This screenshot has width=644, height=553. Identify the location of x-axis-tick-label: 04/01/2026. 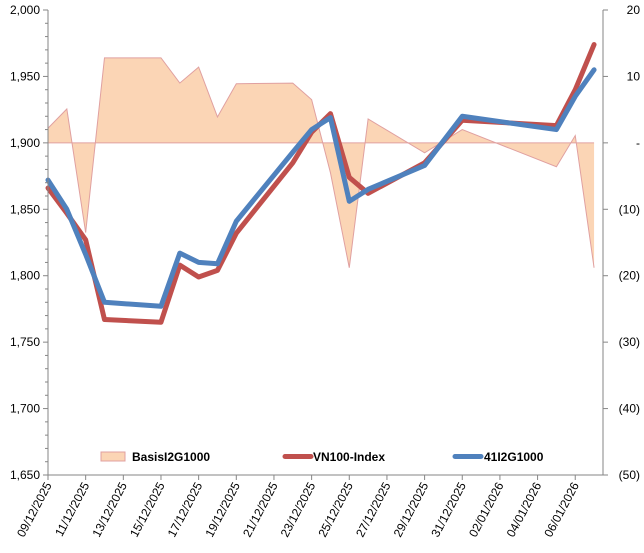
(524, 510).